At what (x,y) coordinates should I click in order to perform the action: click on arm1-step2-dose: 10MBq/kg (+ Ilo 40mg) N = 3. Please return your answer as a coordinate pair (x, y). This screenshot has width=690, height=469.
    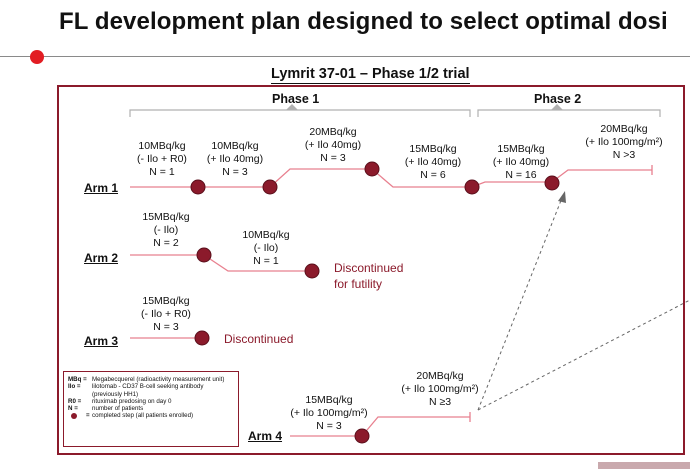
    Looking at the image, I should click on (235, 159).